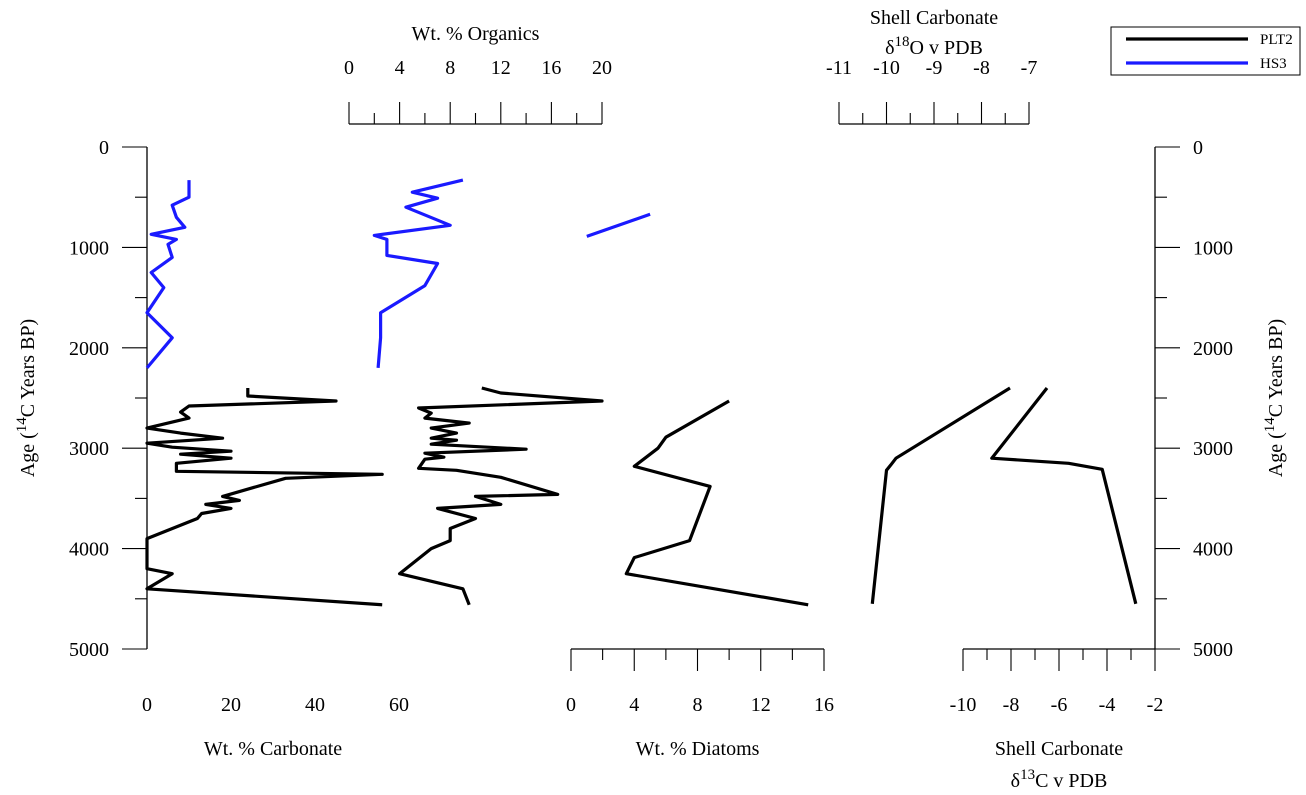  I want to click on carbonate-tick-label: 20, so click(231, 705).